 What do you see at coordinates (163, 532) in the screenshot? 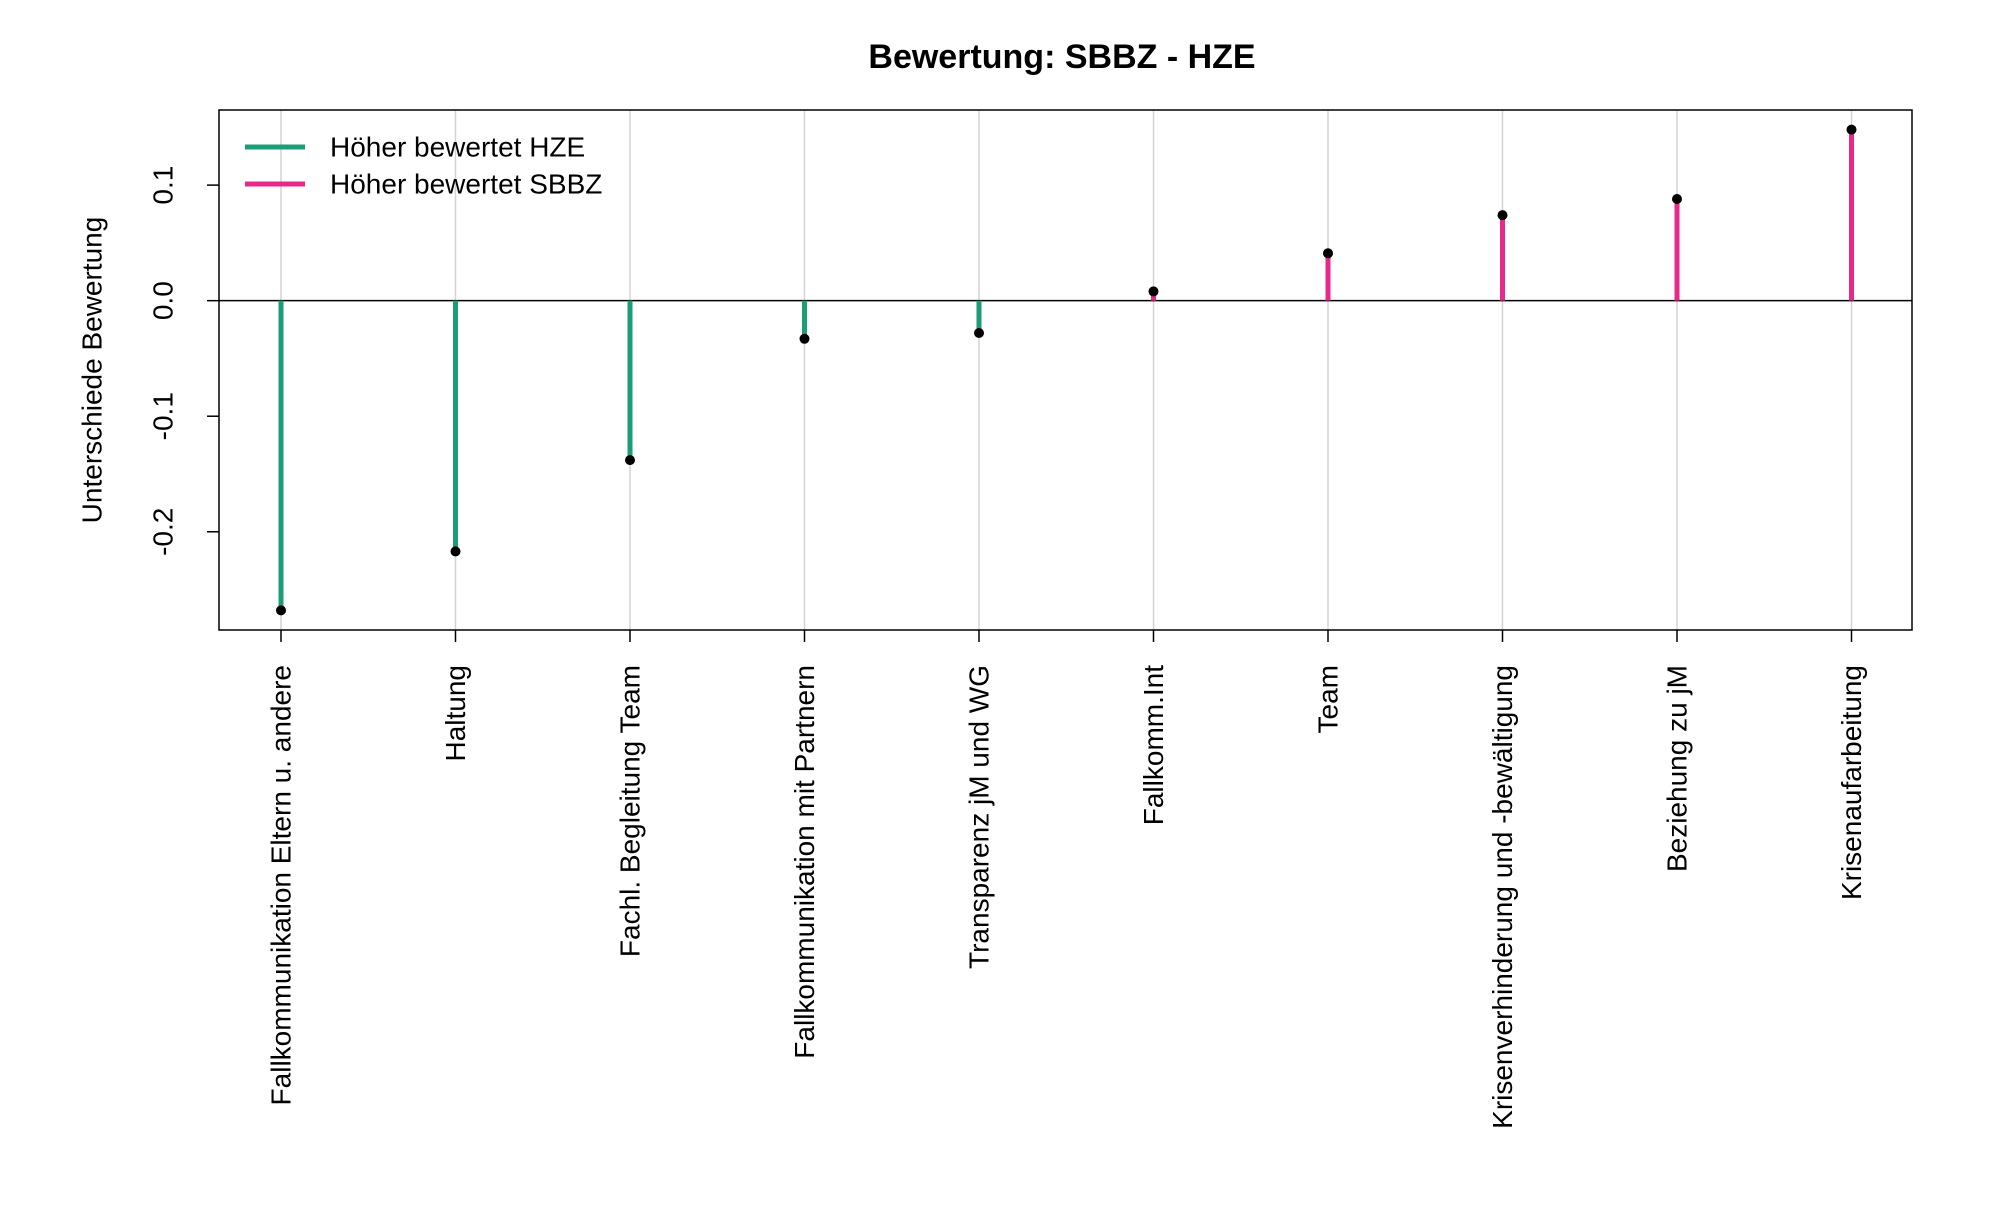
I see `y-tick-label: -0.2` at bounding box center [163, 532].